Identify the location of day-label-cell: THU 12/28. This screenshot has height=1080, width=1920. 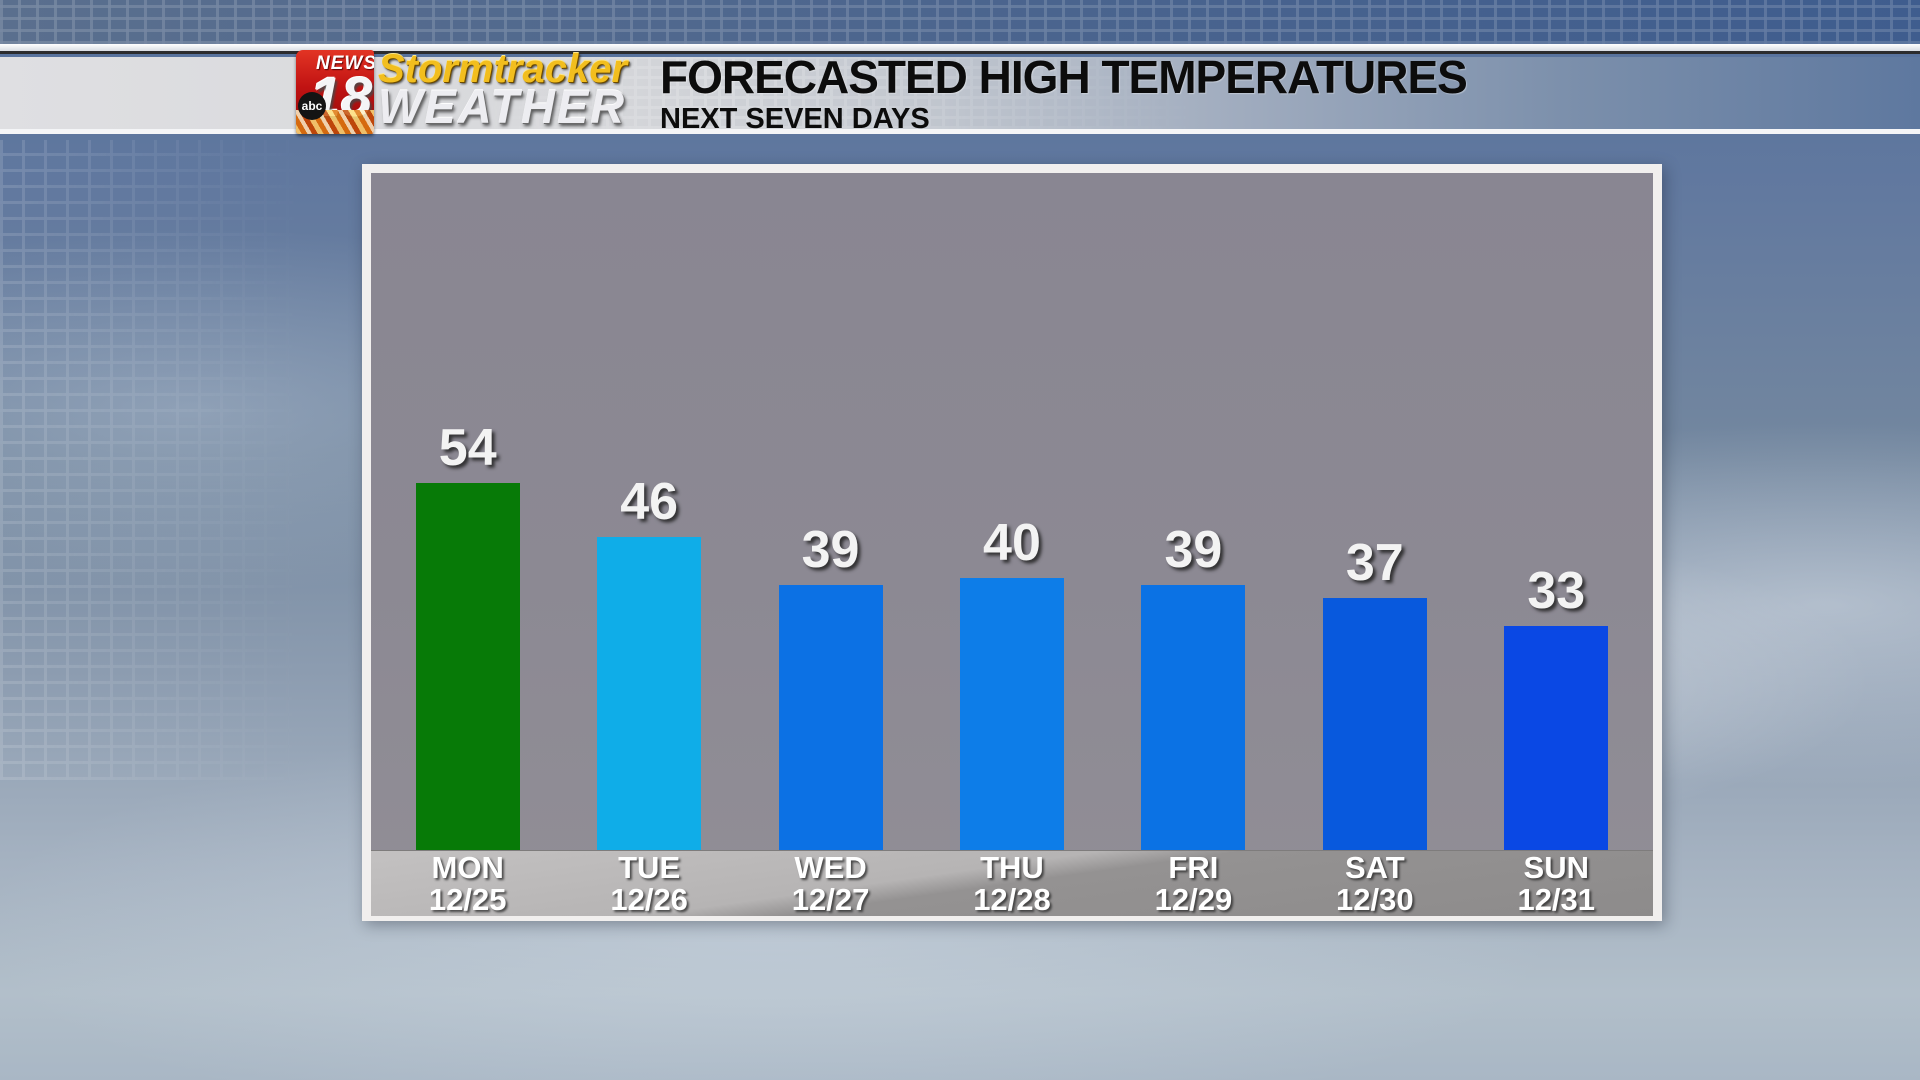
(1011, 883).